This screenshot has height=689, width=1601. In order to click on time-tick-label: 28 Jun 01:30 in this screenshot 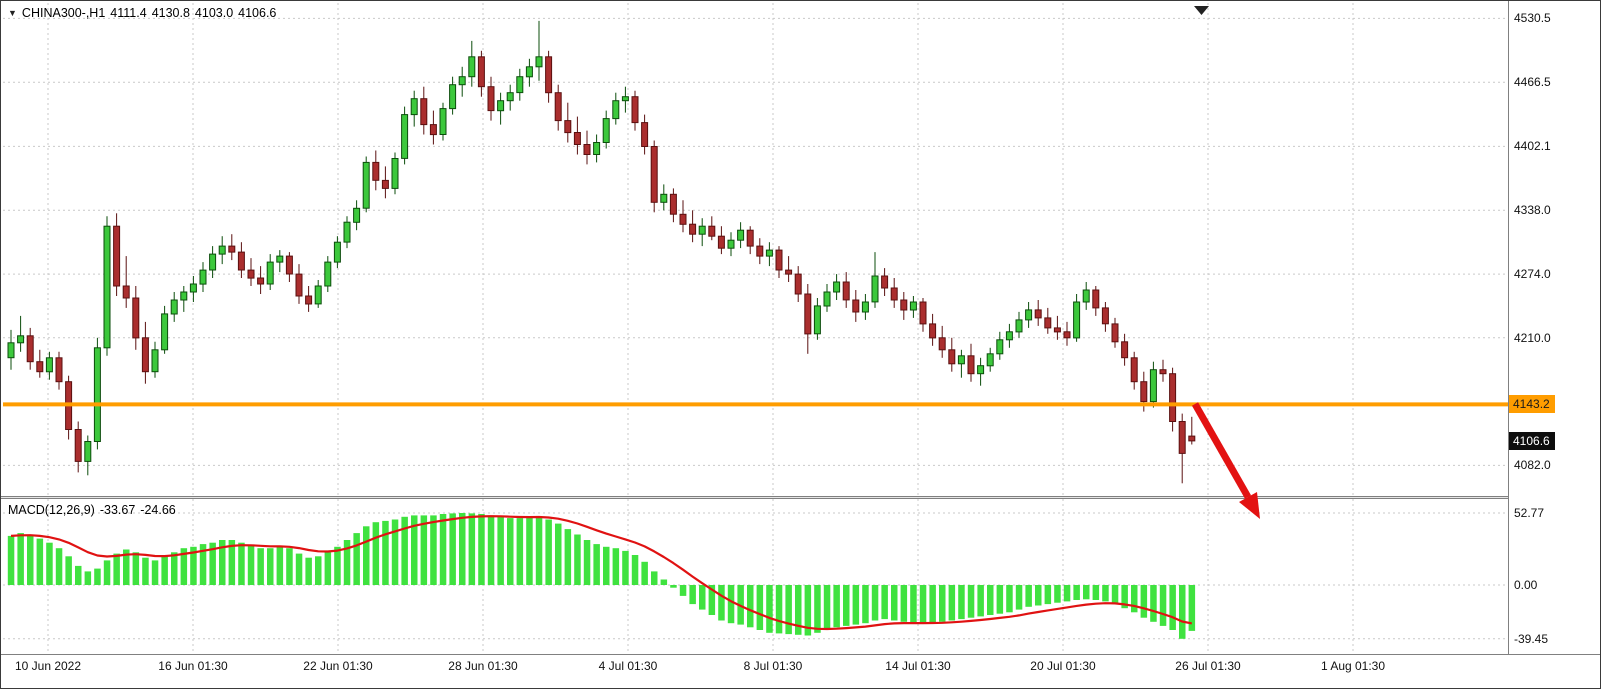, I will do `click(483, 666)`.